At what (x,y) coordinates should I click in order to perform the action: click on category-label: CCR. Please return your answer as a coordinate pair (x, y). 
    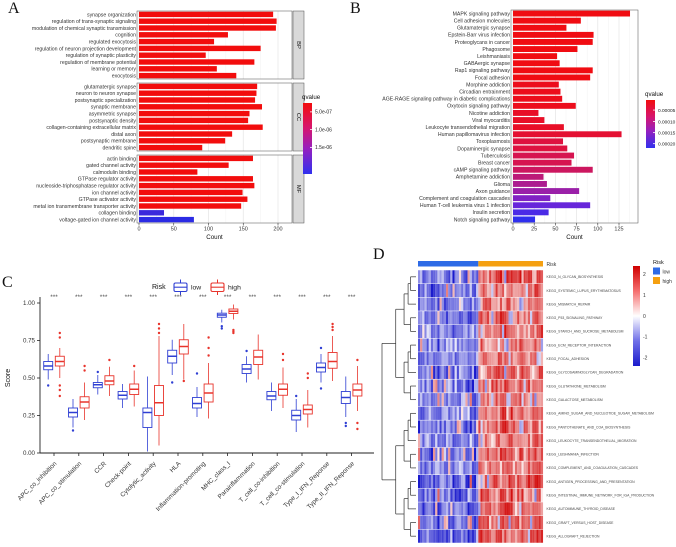
    Looking at the image, I should click on (100, 467).